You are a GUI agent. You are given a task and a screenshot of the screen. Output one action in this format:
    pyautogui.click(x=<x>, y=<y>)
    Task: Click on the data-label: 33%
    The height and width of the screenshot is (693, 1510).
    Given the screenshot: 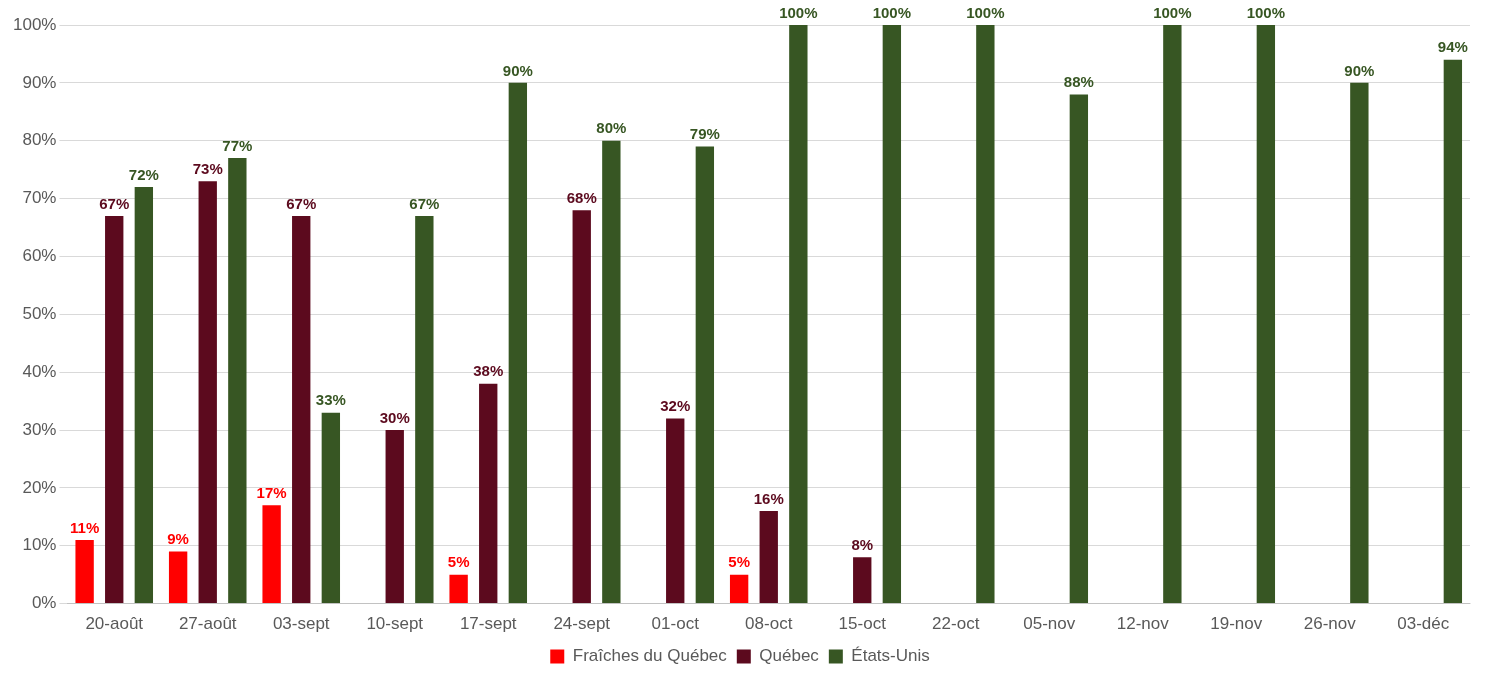 What is the action you would take?
    pyautogui.click(x=330, y=400)
    